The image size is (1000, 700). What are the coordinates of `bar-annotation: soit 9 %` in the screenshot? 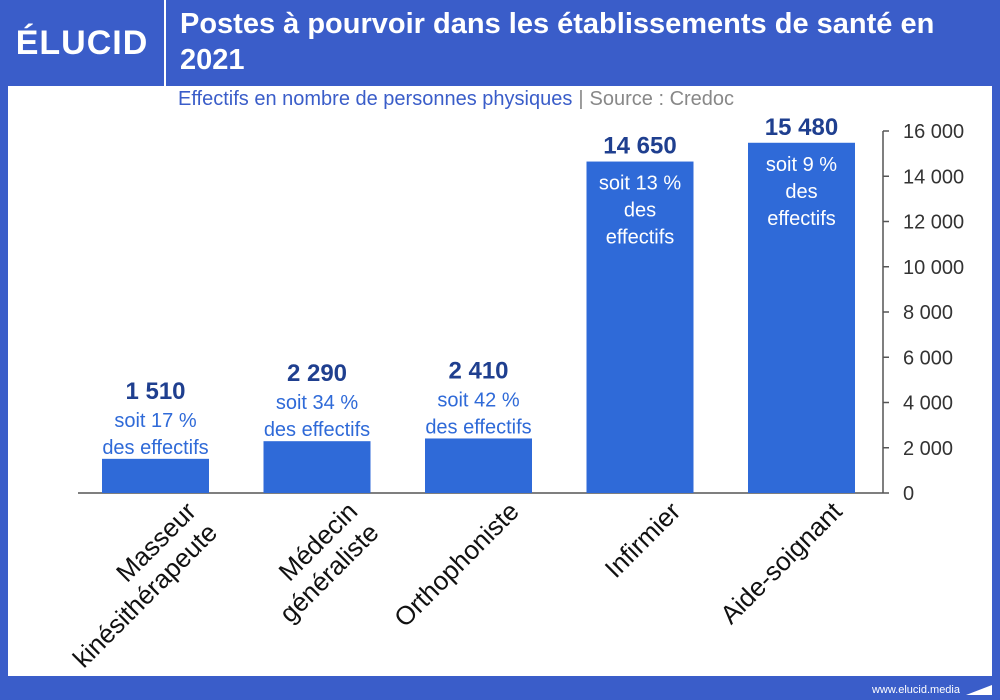 It's located at (801, 165).